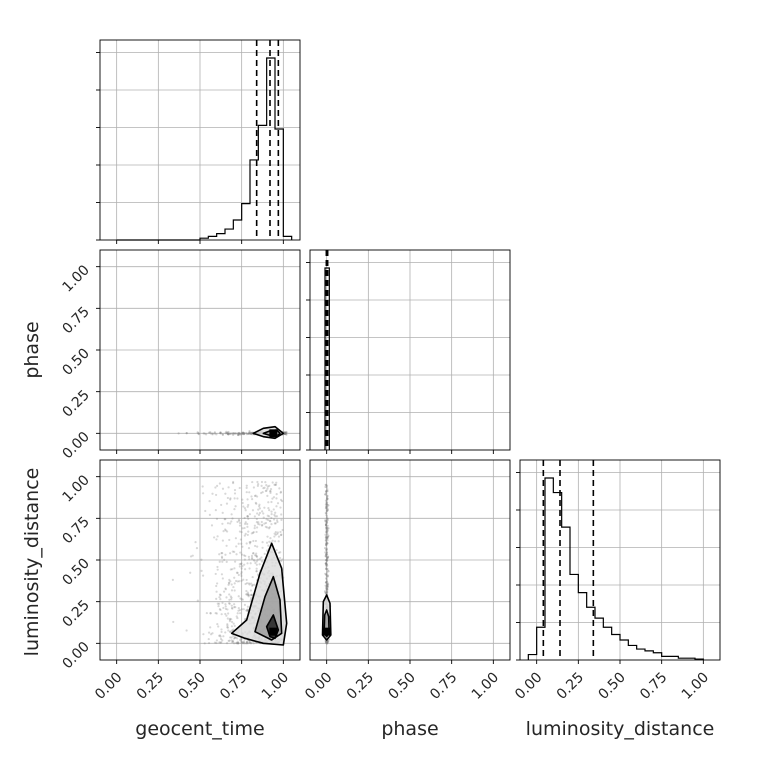 Image resolution: width=760 pixels, height=765 pixels. I want to click on y-tick-label: 0.75, so click(75, 320).